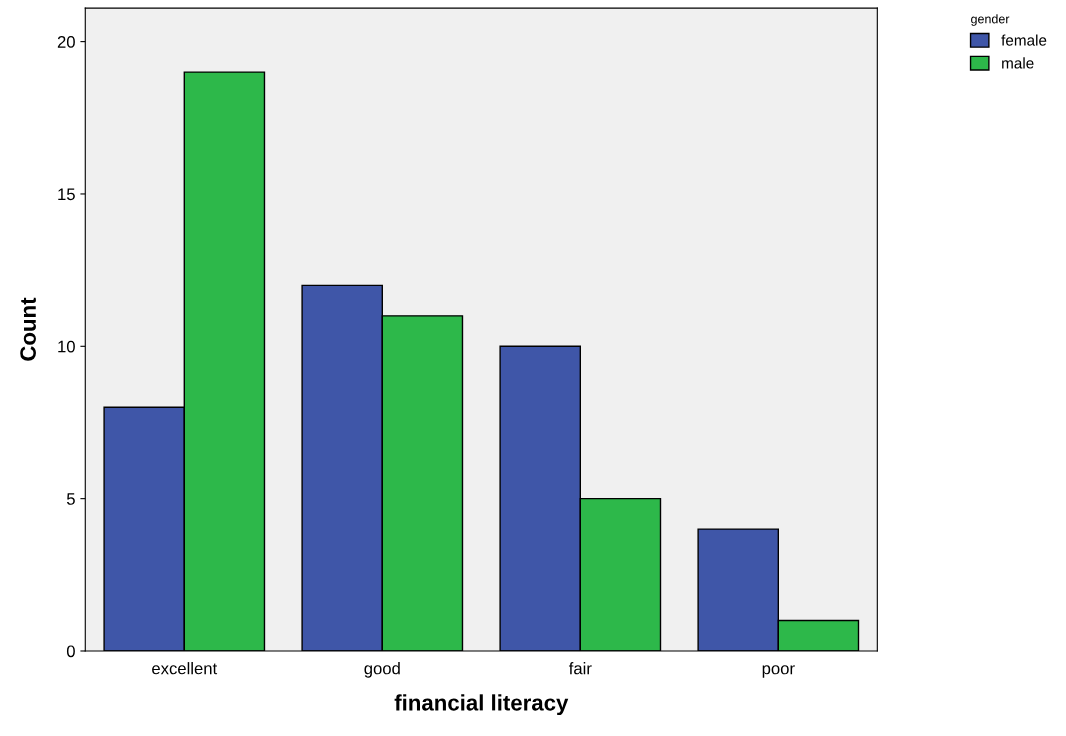 Image resolution: width=1066 pixels, height=736 pixels. I want to click on x-tick-label: excellent, so click(185, 668).